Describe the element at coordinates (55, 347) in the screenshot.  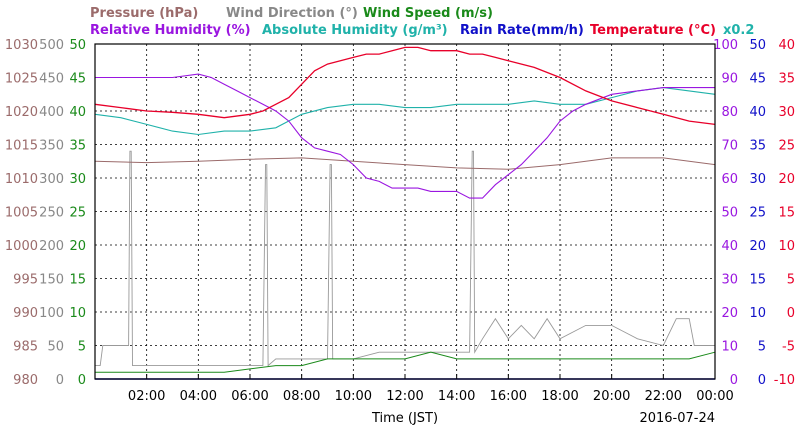
I see `y-tick-wind-direction: 50` at that location.